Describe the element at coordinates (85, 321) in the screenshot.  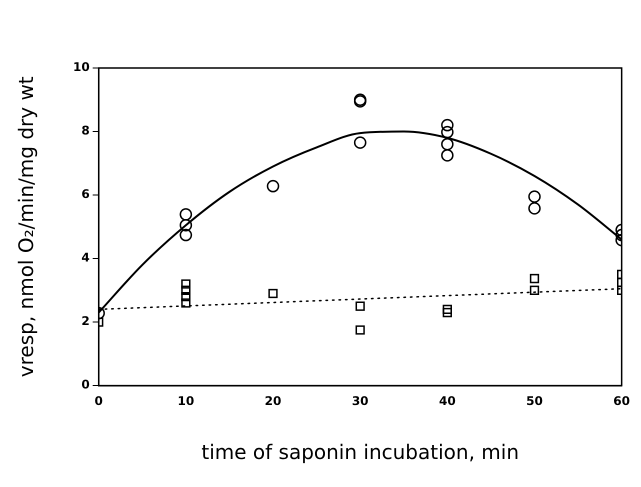
I see `y-tick-label: 2` at that location.